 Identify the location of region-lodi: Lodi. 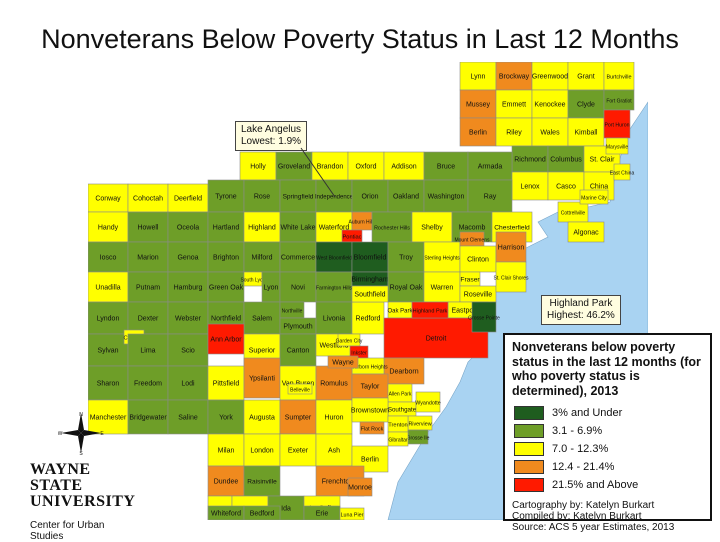
(188, 383).